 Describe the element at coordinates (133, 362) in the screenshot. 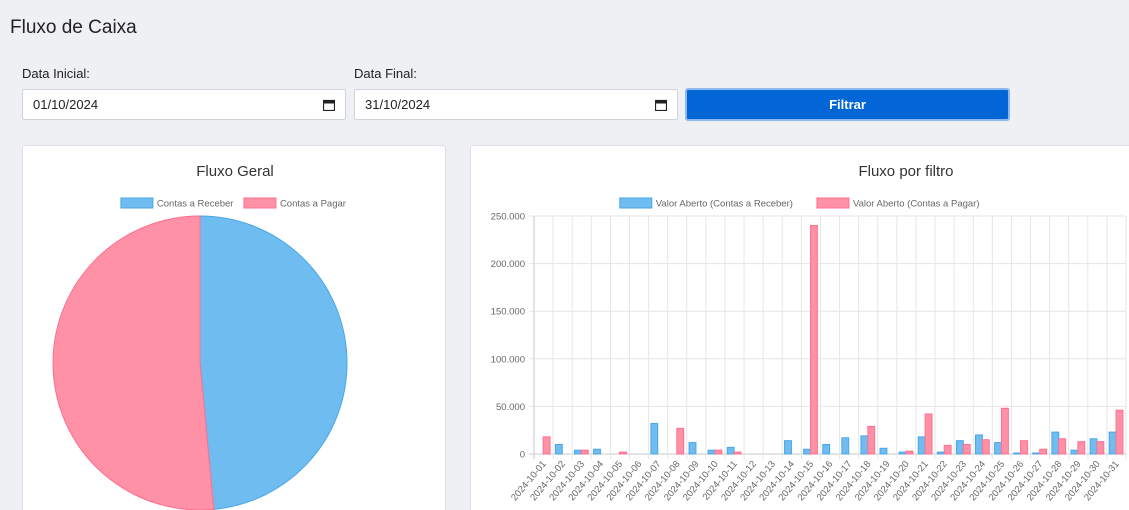

I see `pie-slice-contas-a-pagar` at that location.